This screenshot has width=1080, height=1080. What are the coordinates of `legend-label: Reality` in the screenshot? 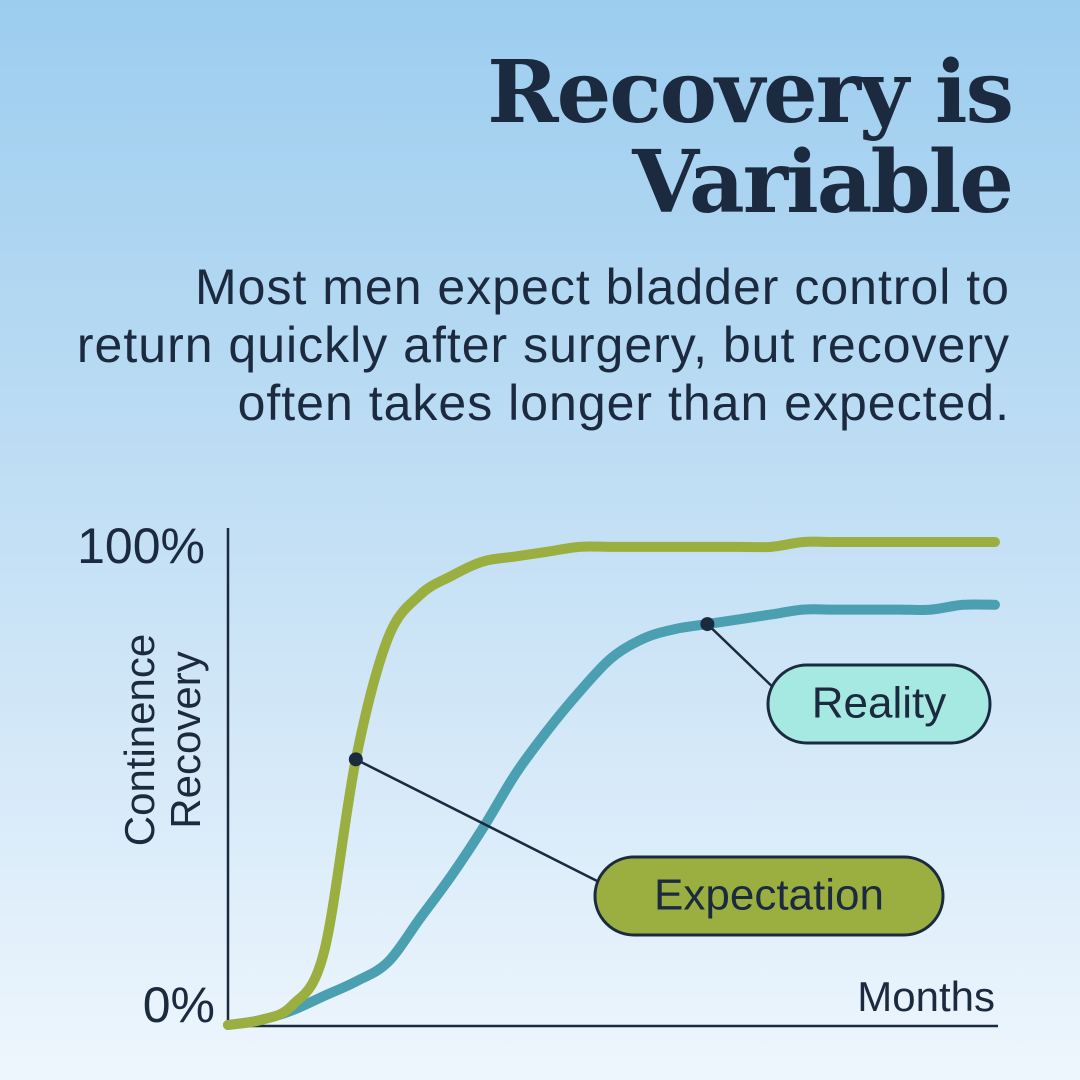 It's located at (879, 703).